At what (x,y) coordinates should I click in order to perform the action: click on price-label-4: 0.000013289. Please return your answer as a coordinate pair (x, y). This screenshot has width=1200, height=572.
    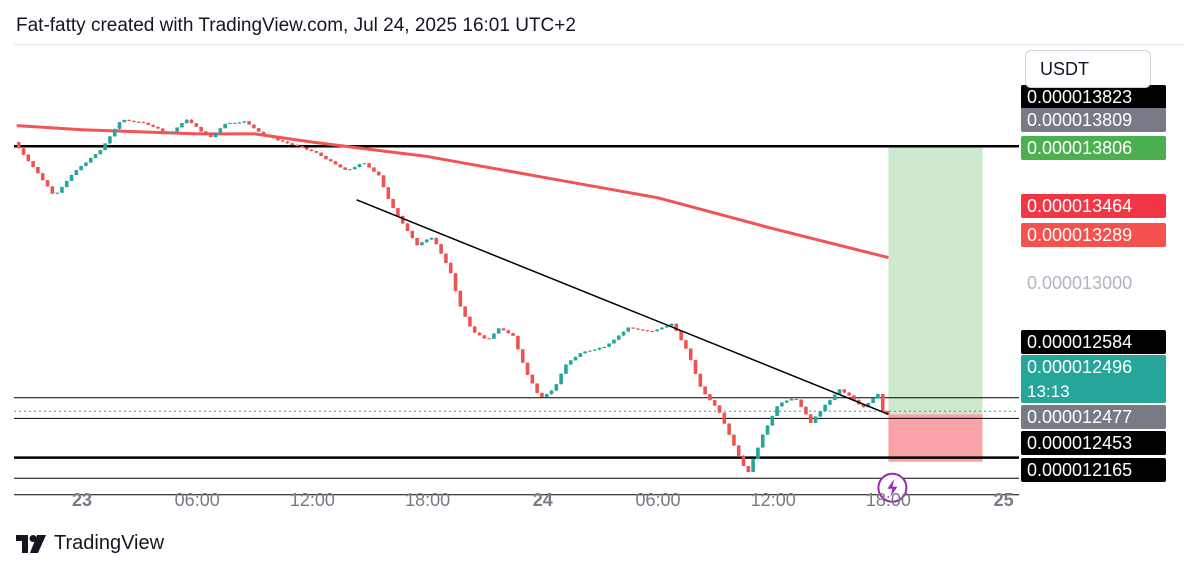
    Looking at the image, I should click on (1079, 235).